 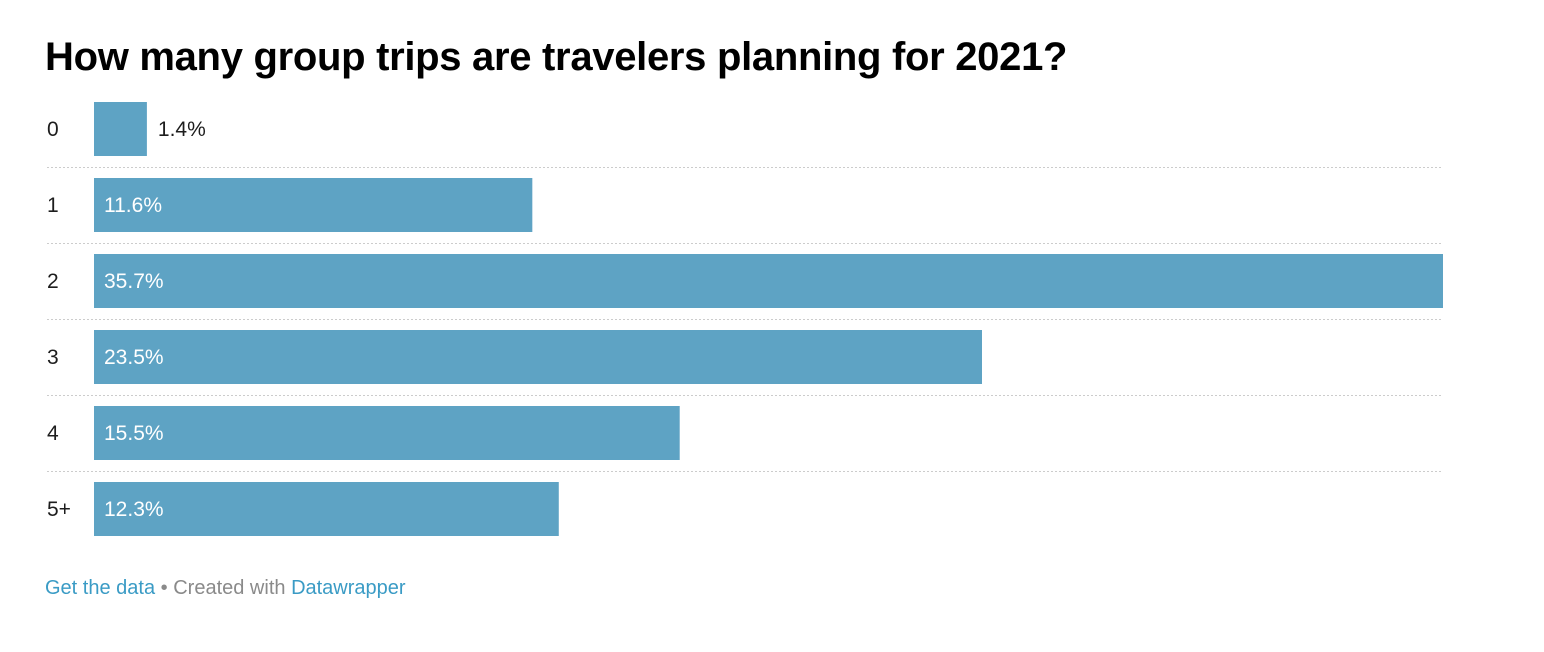 I want to click on value-label: 35.7%, so click(x=134, y=281).